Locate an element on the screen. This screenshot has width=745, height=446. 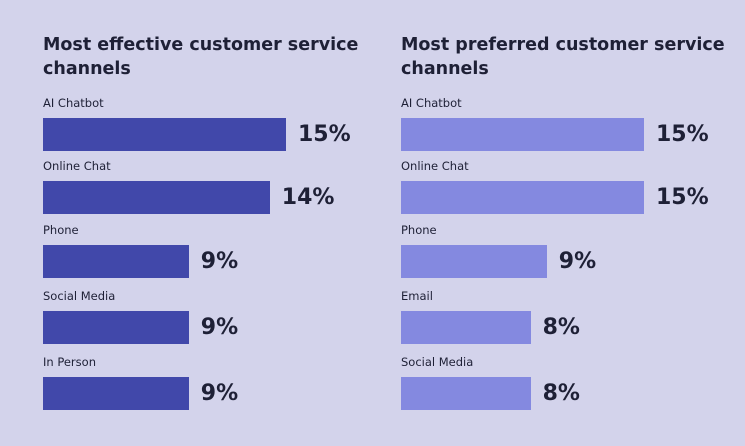
category-label: In Person is located at coordinates (69, 362).